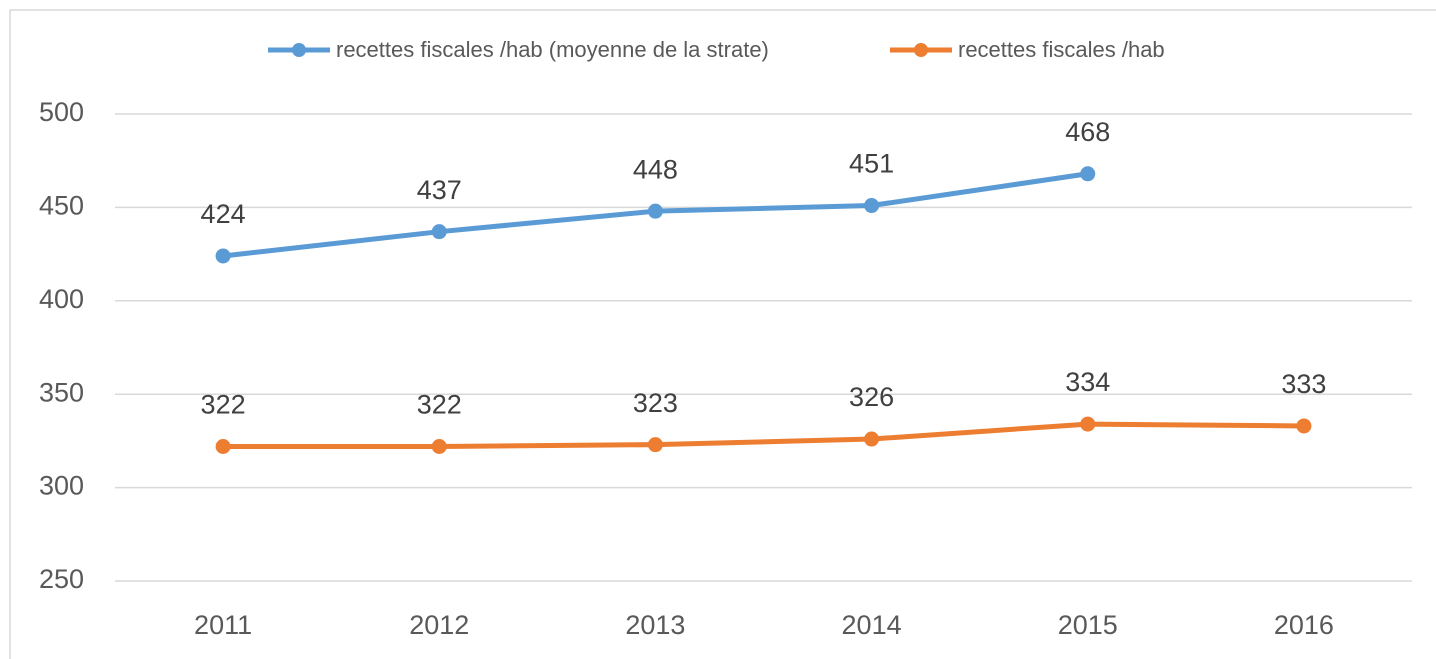 This screenshot has width=1436, height=659. What do you see at coordinates (223, 625) in the screenshot?
I see `x-tick-label: 2011` at bounding box center [223, 625].